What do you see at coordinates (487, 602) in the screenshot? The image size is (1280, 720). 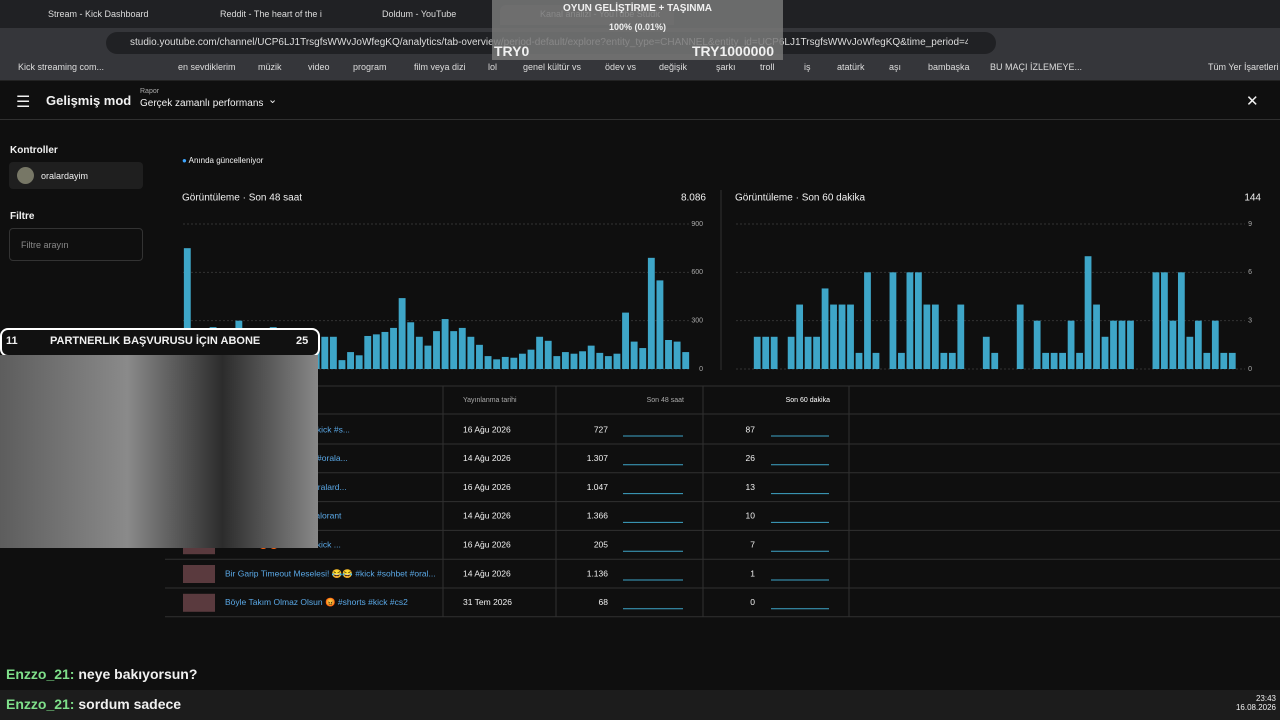 I see `publish-date: 31 Tem 2026` at bounding box center [487, 602].